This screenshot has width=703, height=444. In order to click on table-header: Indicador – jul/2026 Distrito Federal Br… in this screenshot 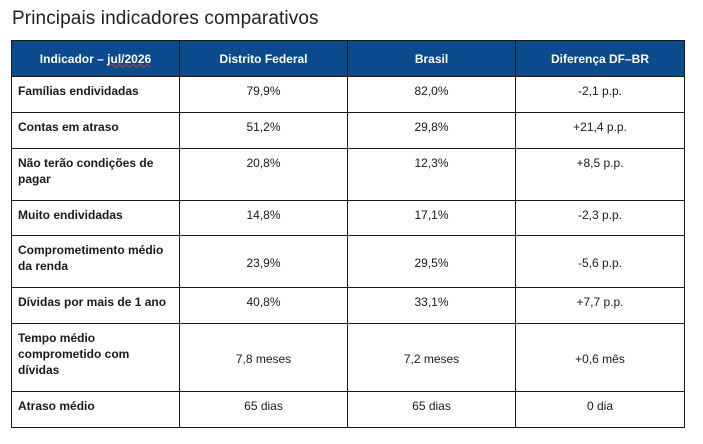, I will do `click(348, 58)`.